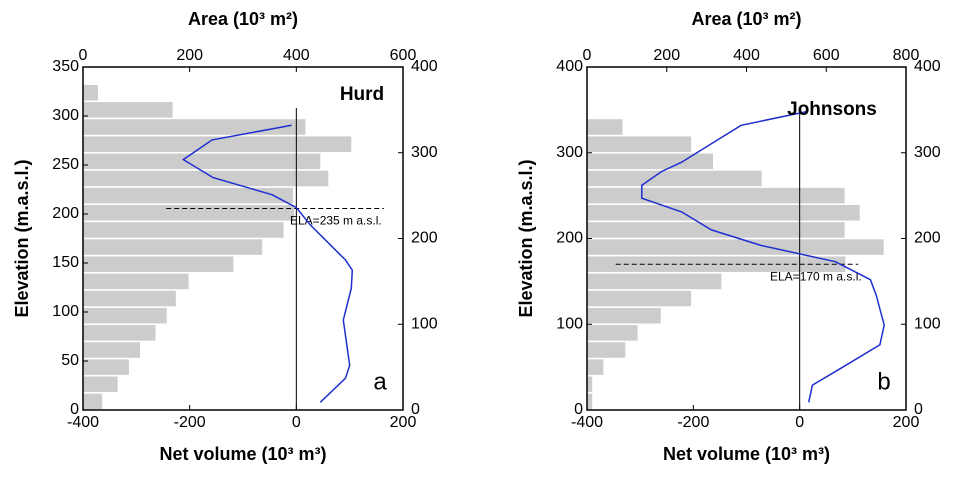  I want to click on y-tick-label: 400, so click(569, 66).